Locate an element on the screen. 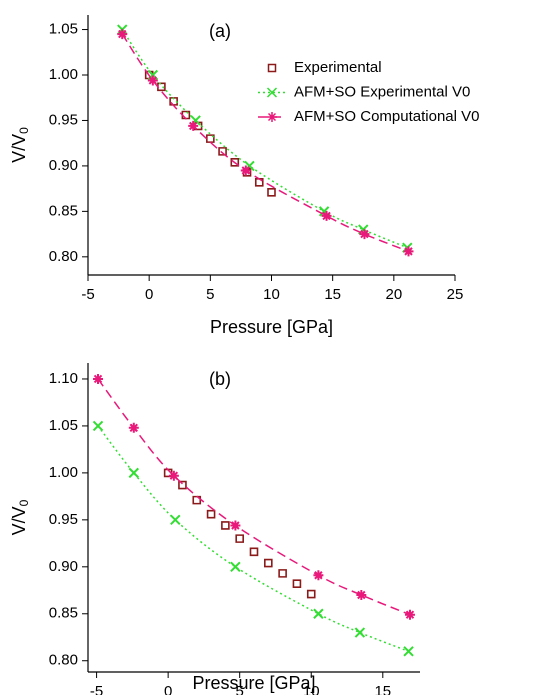  legend-label: AFM+SO Computational V0 is located at coordinates (387, 116).